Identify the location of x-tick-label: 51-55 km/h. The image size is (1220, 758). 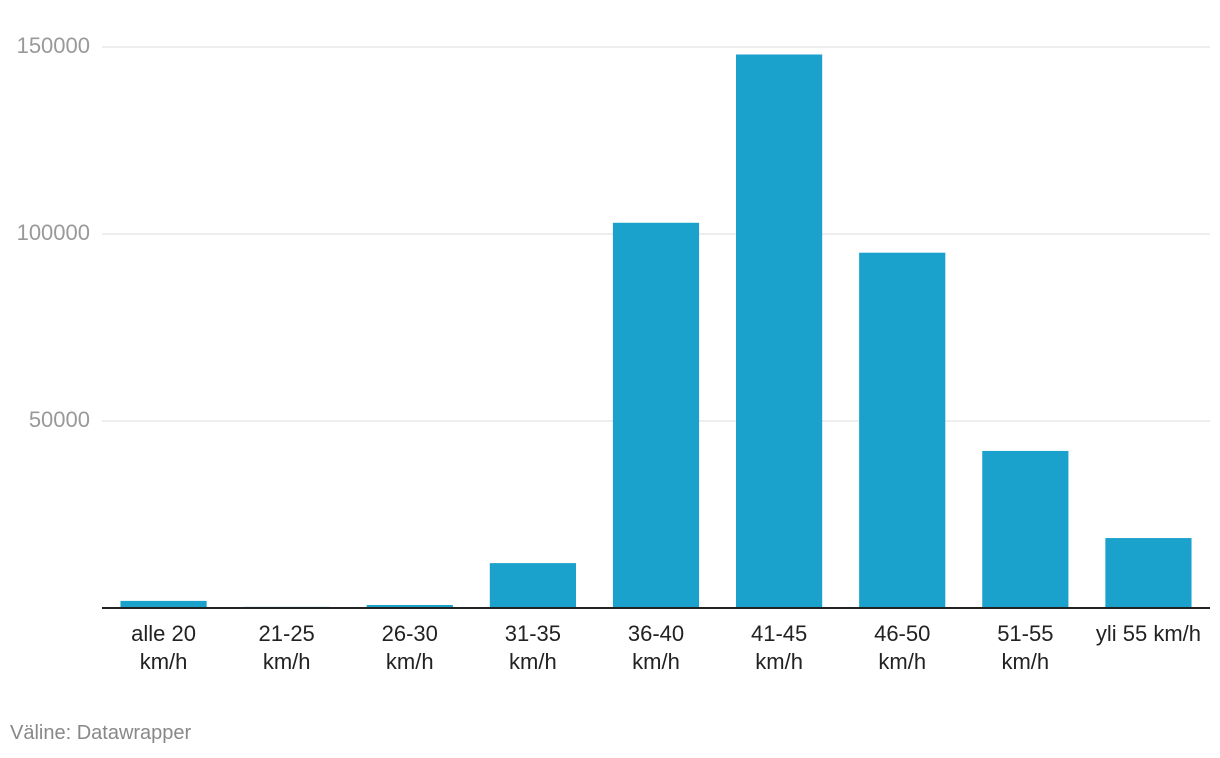
(1025, 647).